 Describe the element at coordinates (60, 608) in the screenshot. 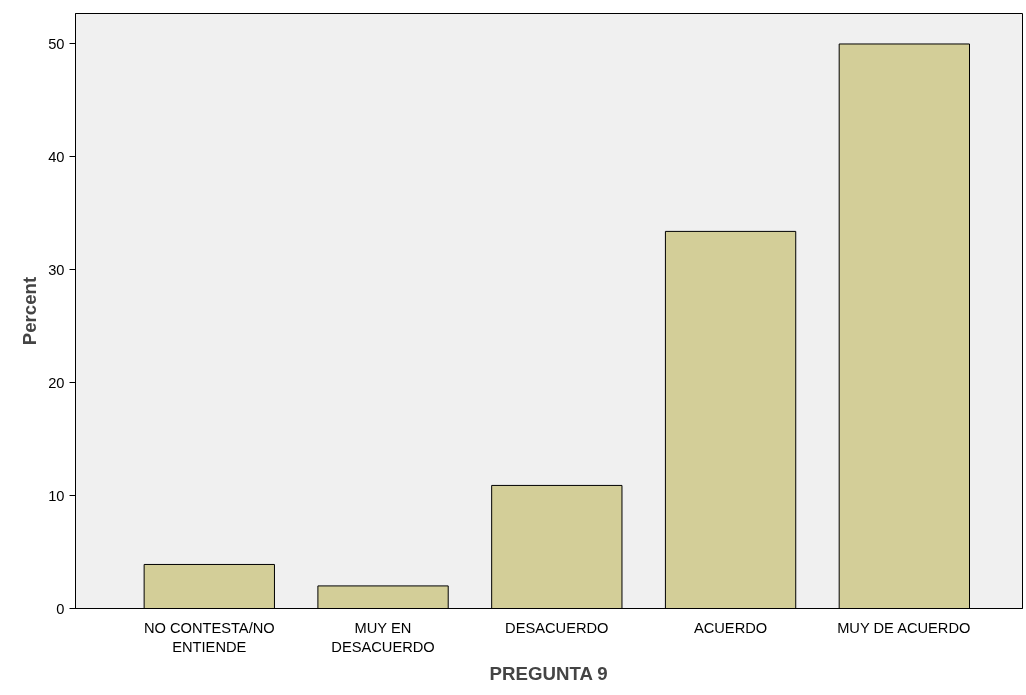

I see `y-tick-label: 0` at that location.